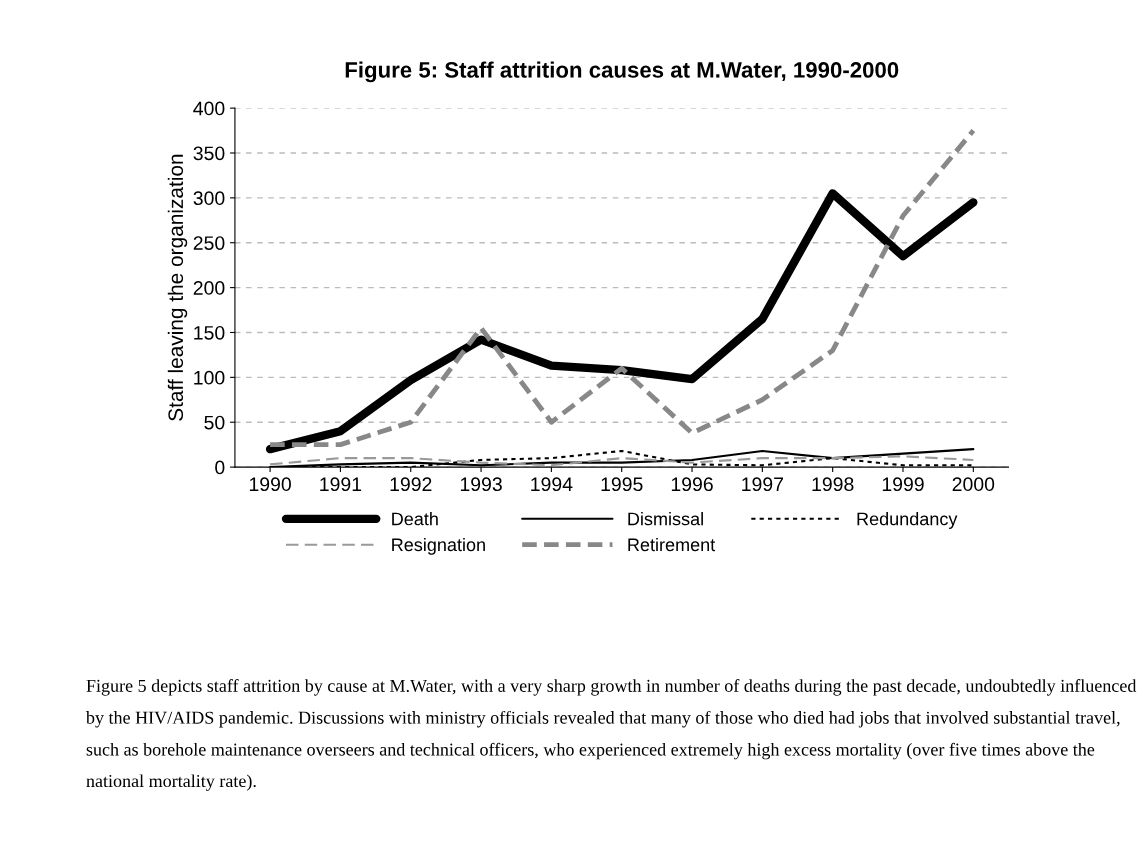 This screenshot has width=1146, height=865. Describe the element at coordinates (762, 484) in the screenshot. I see `x-tick-label: 1997` at that location.